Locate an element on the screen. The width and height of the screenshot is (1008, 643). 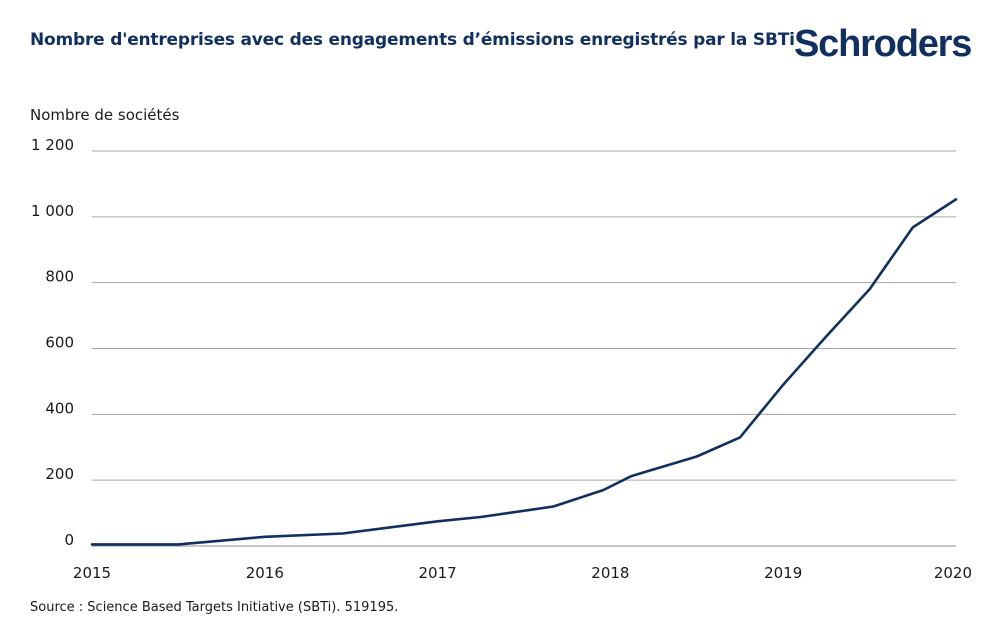
x-tick-labels: 2015 2016 2017 2018 2019 2020 is located at coordinates (522, 573).